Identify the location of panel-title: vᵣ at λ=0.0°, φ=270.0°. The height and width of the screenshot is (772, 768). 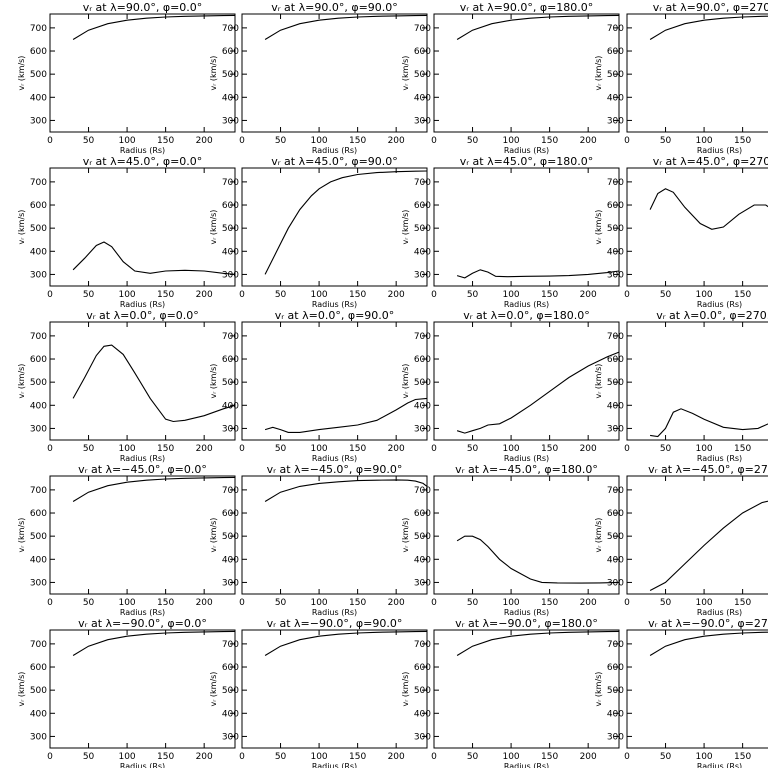
(712, 315).